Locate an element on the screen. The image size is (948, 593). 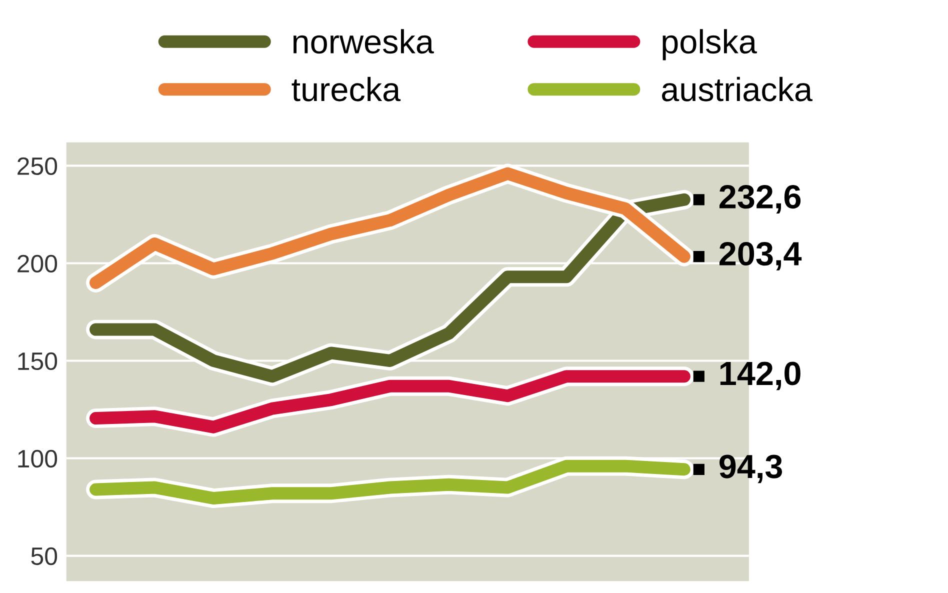
data-label: 203,4 is located at coordinates (761, 256).